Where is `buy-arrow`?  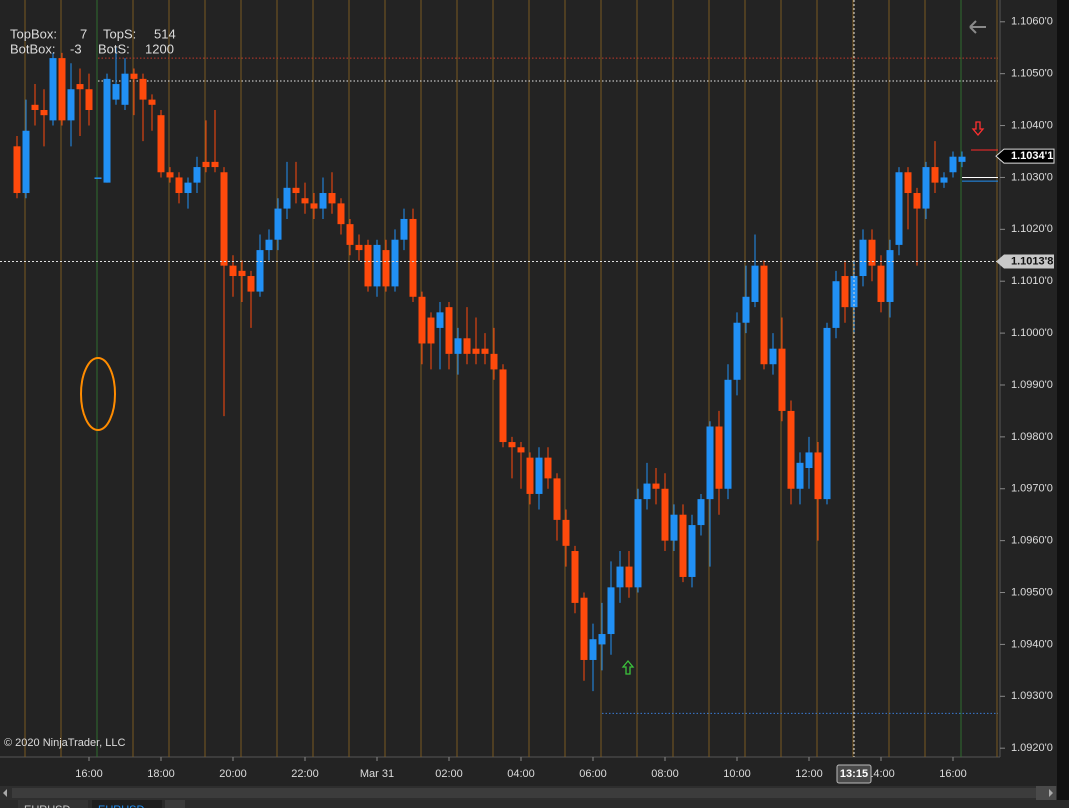
buy-arrow is located at coordinates (628, 667).